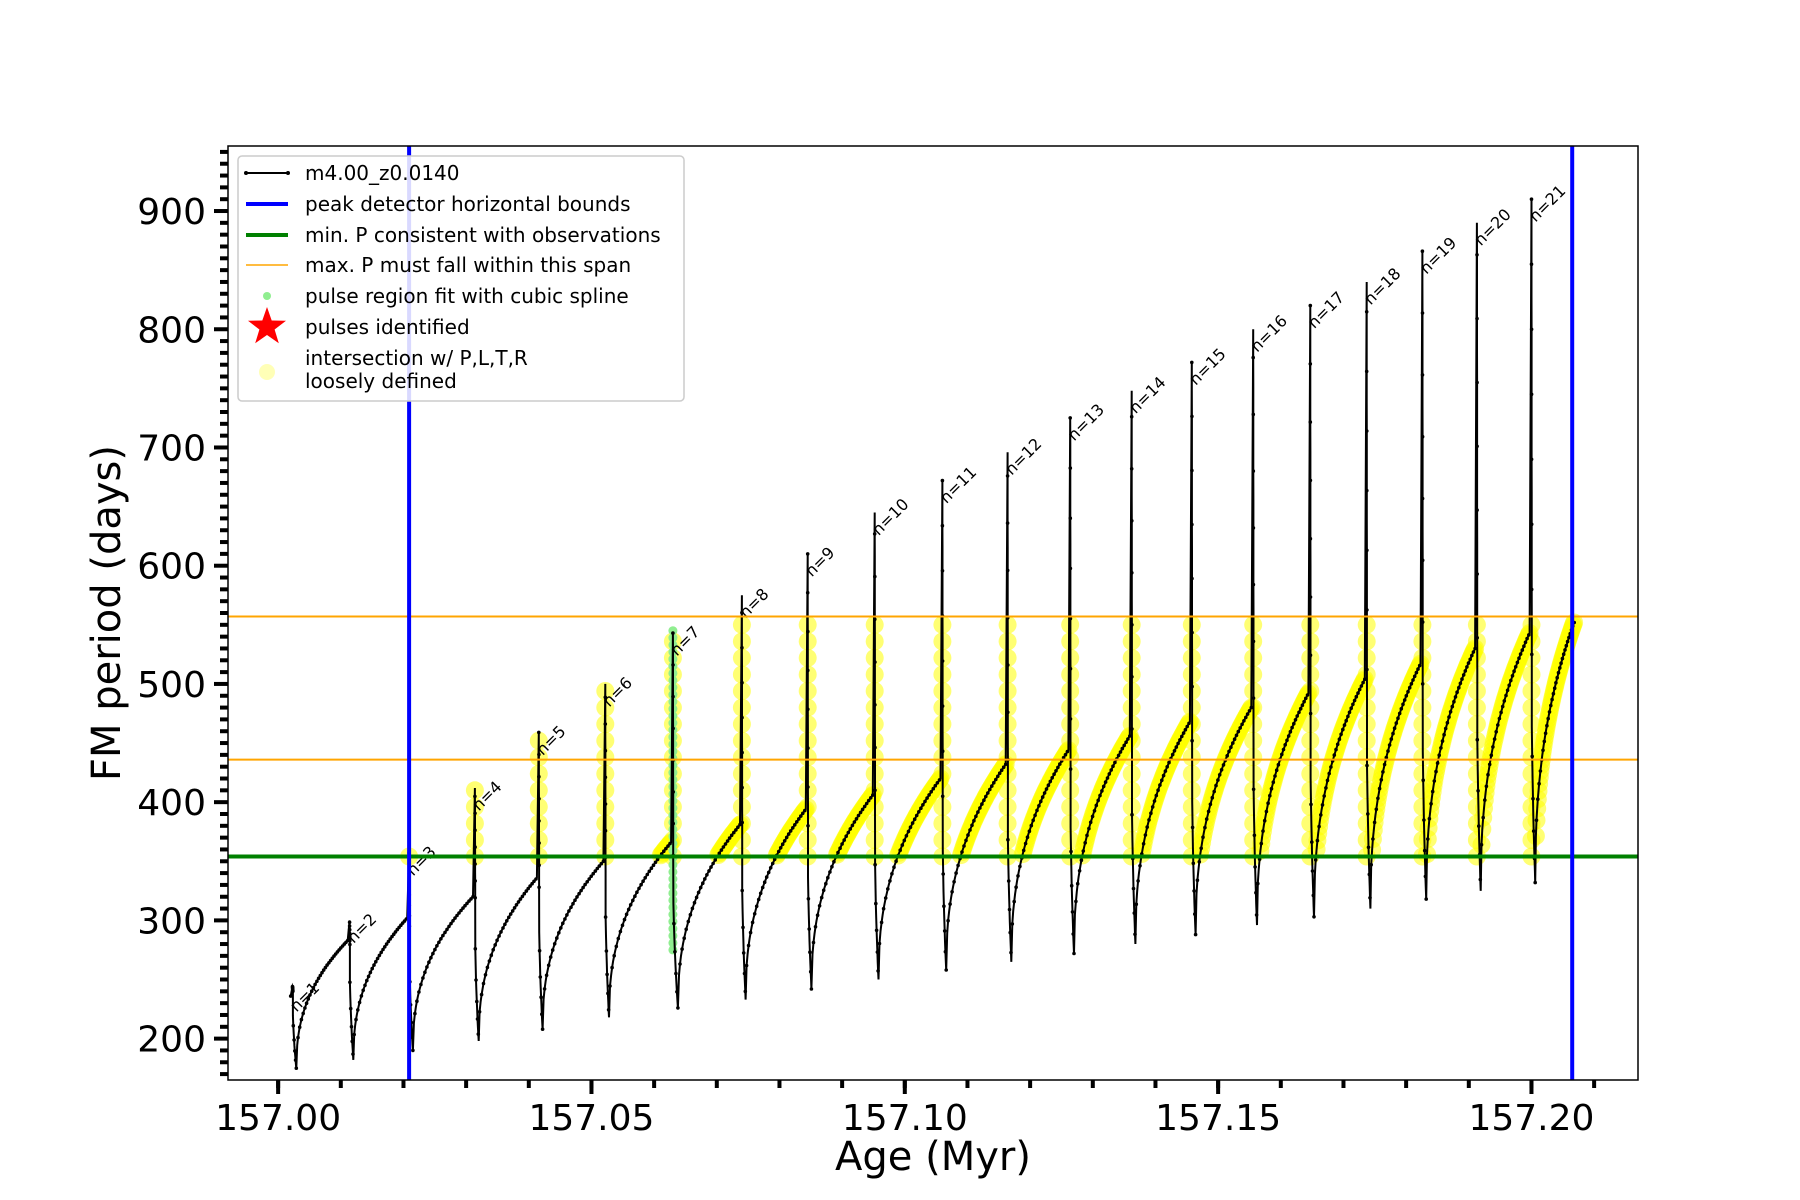  I want to click on x-tick-label: 157.15, so click(1218, 1118).